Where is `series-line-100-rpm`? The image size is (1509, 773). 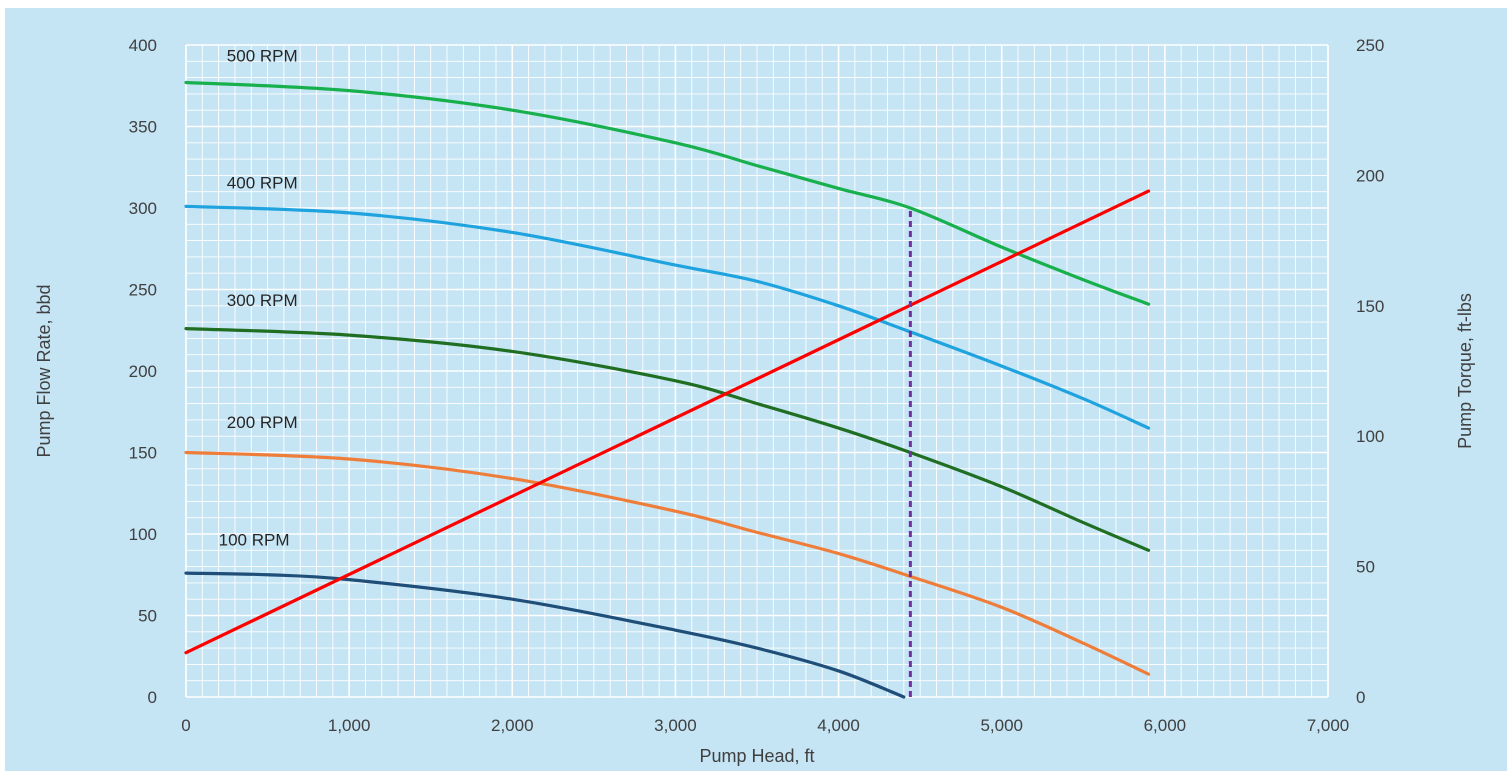
series-line-100-rpm is located at coordinates (545, 635).